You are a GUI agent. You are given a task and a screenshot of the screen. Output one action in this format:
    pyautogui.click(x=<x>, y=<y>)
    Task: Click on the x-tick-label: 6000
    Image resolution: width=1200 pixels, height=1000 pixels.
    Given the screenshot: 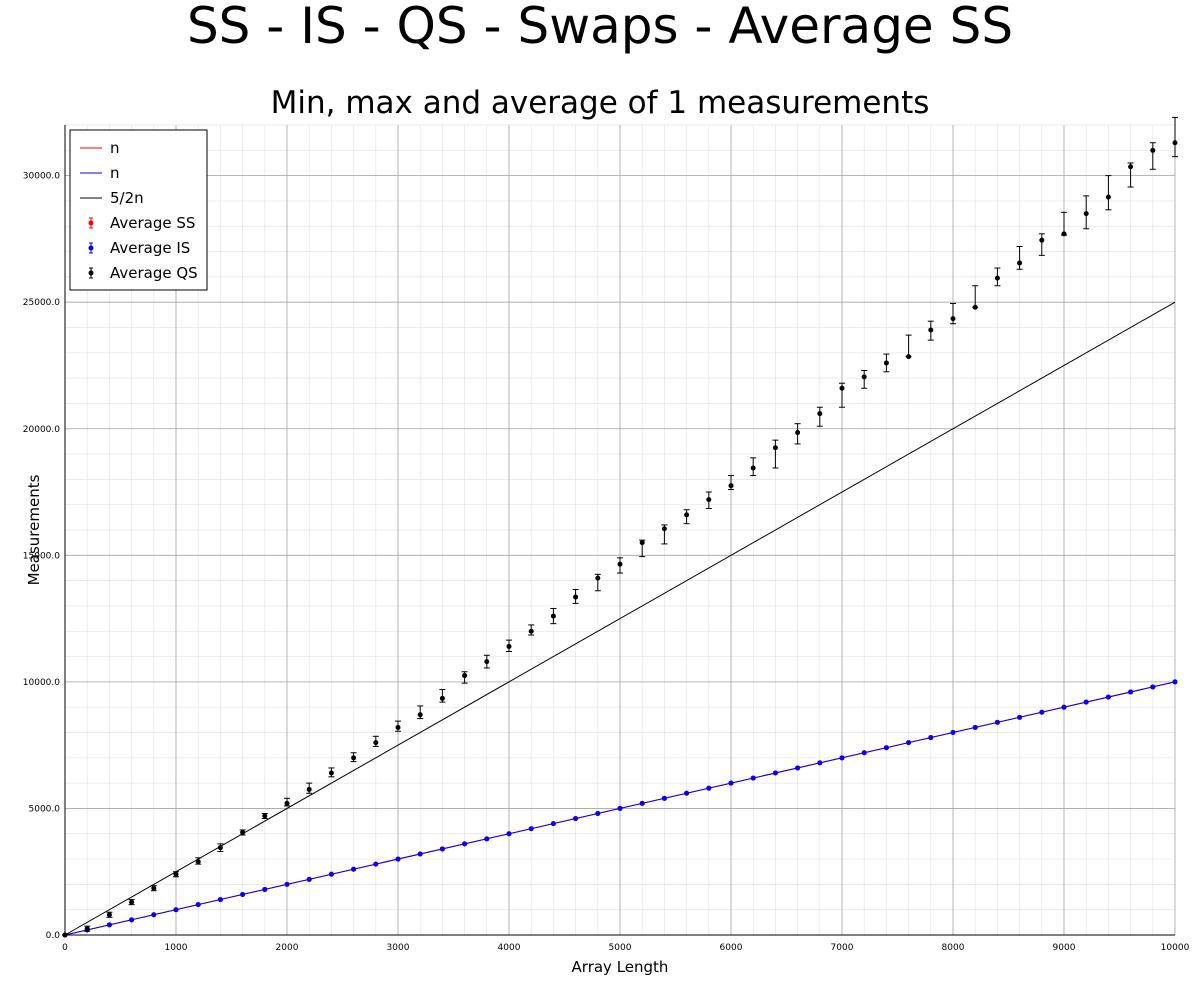 What is the action you would take?
    pyautogui.click(x=731, y=948)
    